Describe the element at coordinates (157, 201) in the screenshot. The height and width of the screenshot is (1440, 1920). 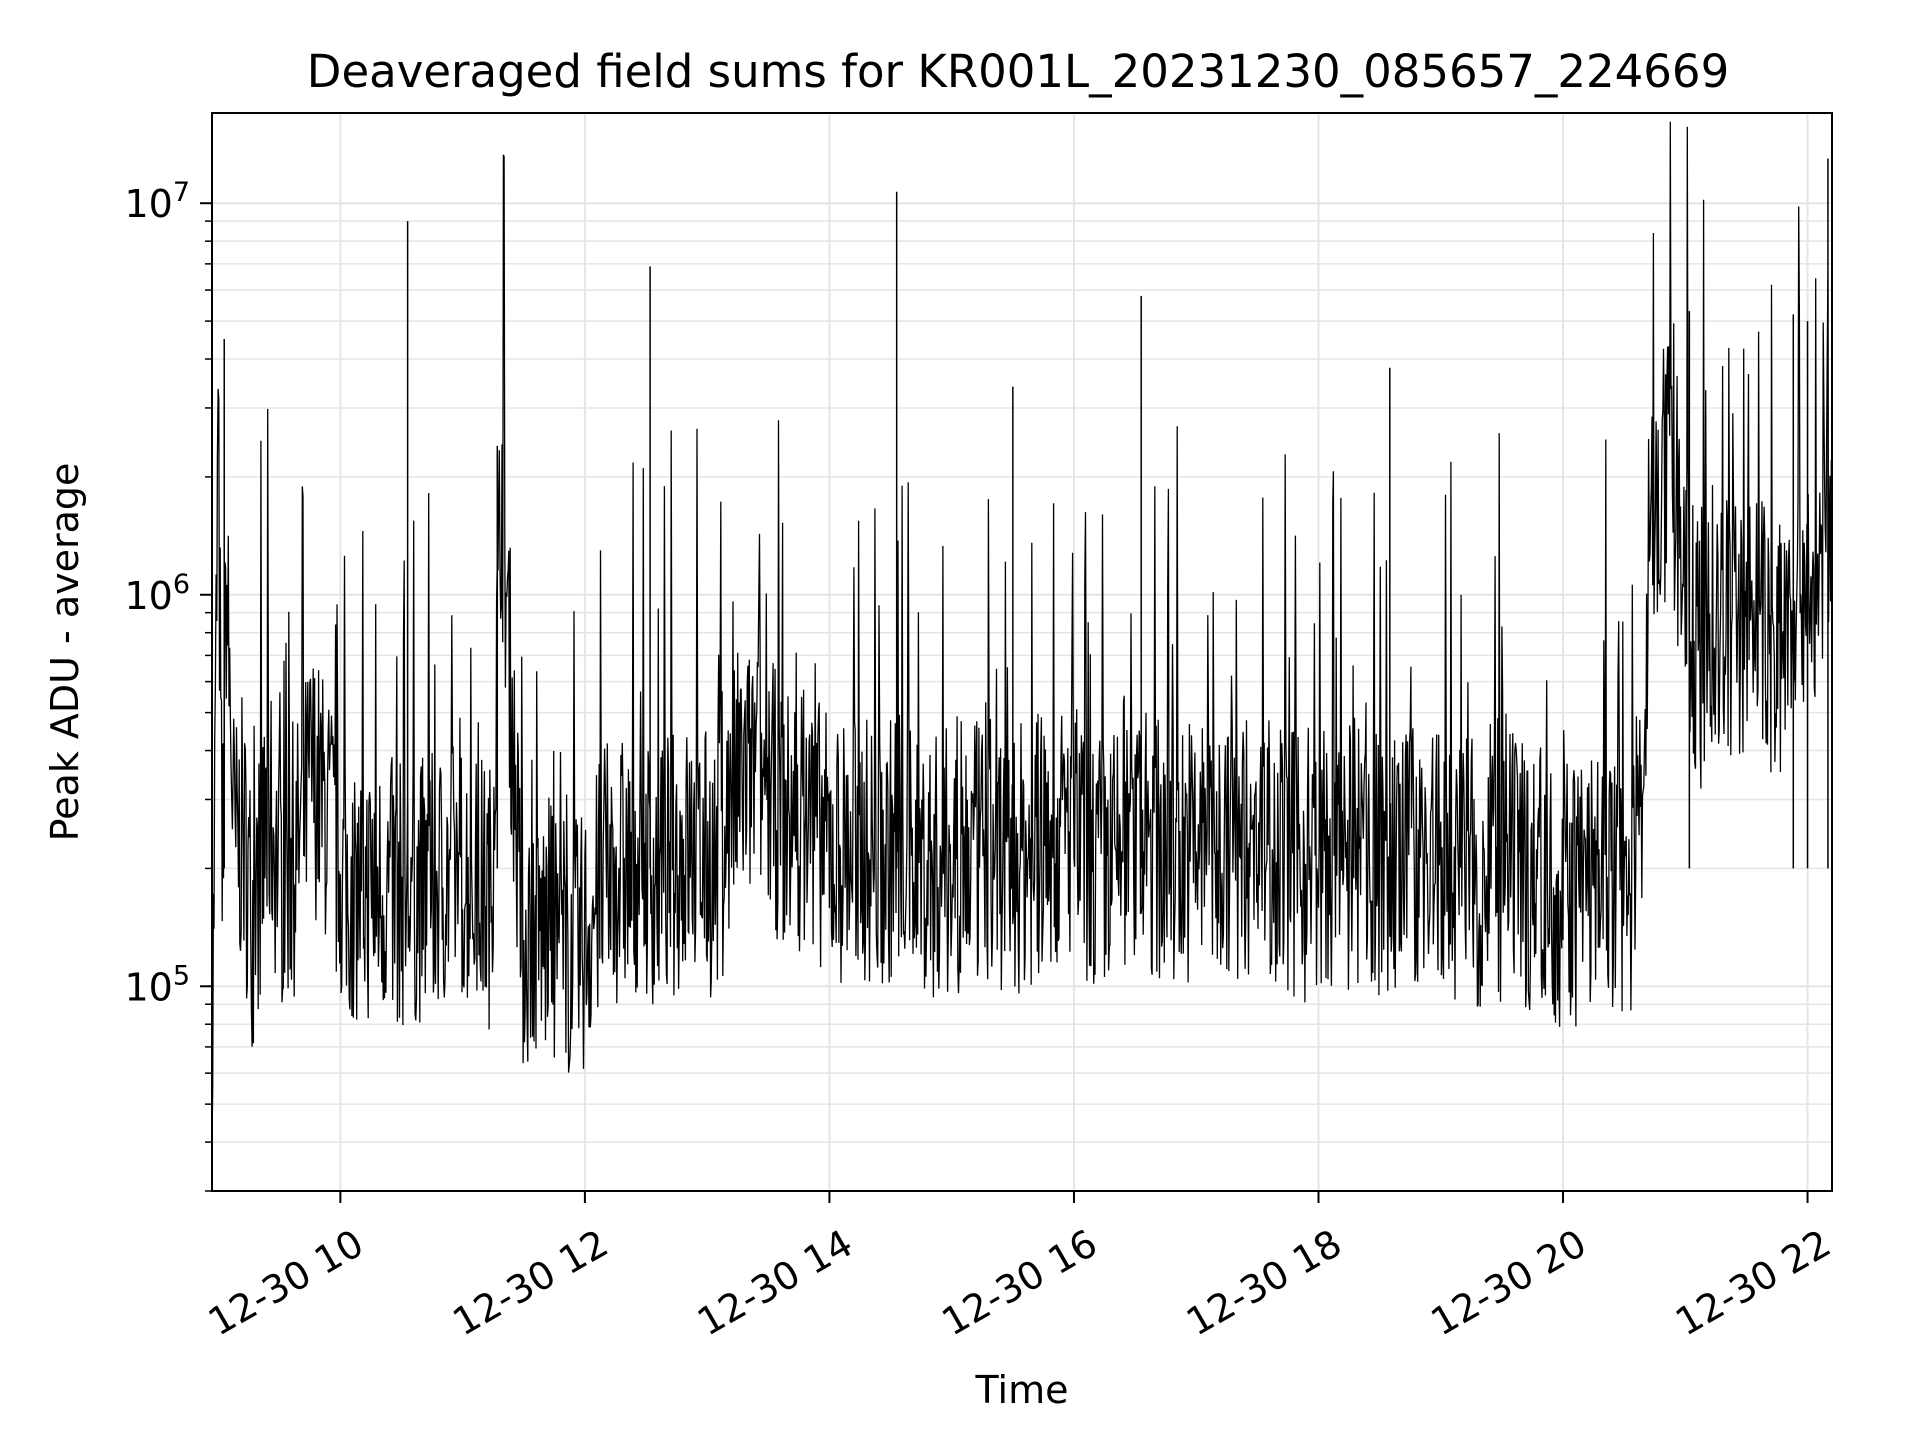
I see `y-tick-label: 107` at that location.